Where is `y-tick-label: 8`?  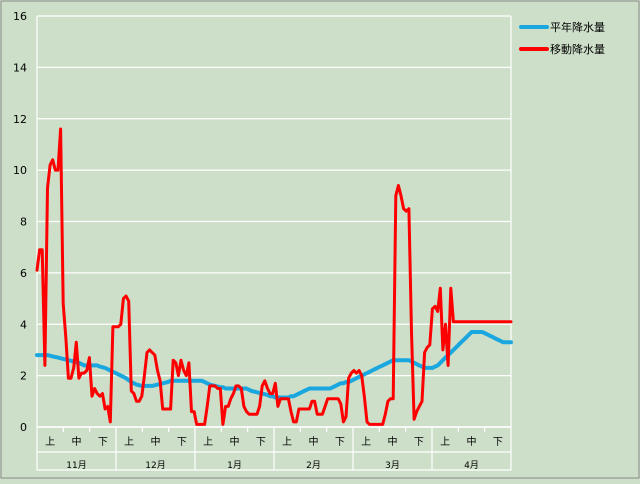 y-tick-label: 8 is located at coordinates (23, 222).